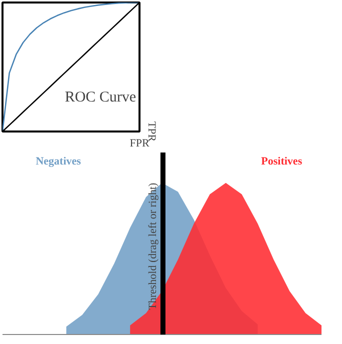  Describe the element at coordinates (100, 98) in the screenshot. I see `annotation: ROC Curve` at that location.